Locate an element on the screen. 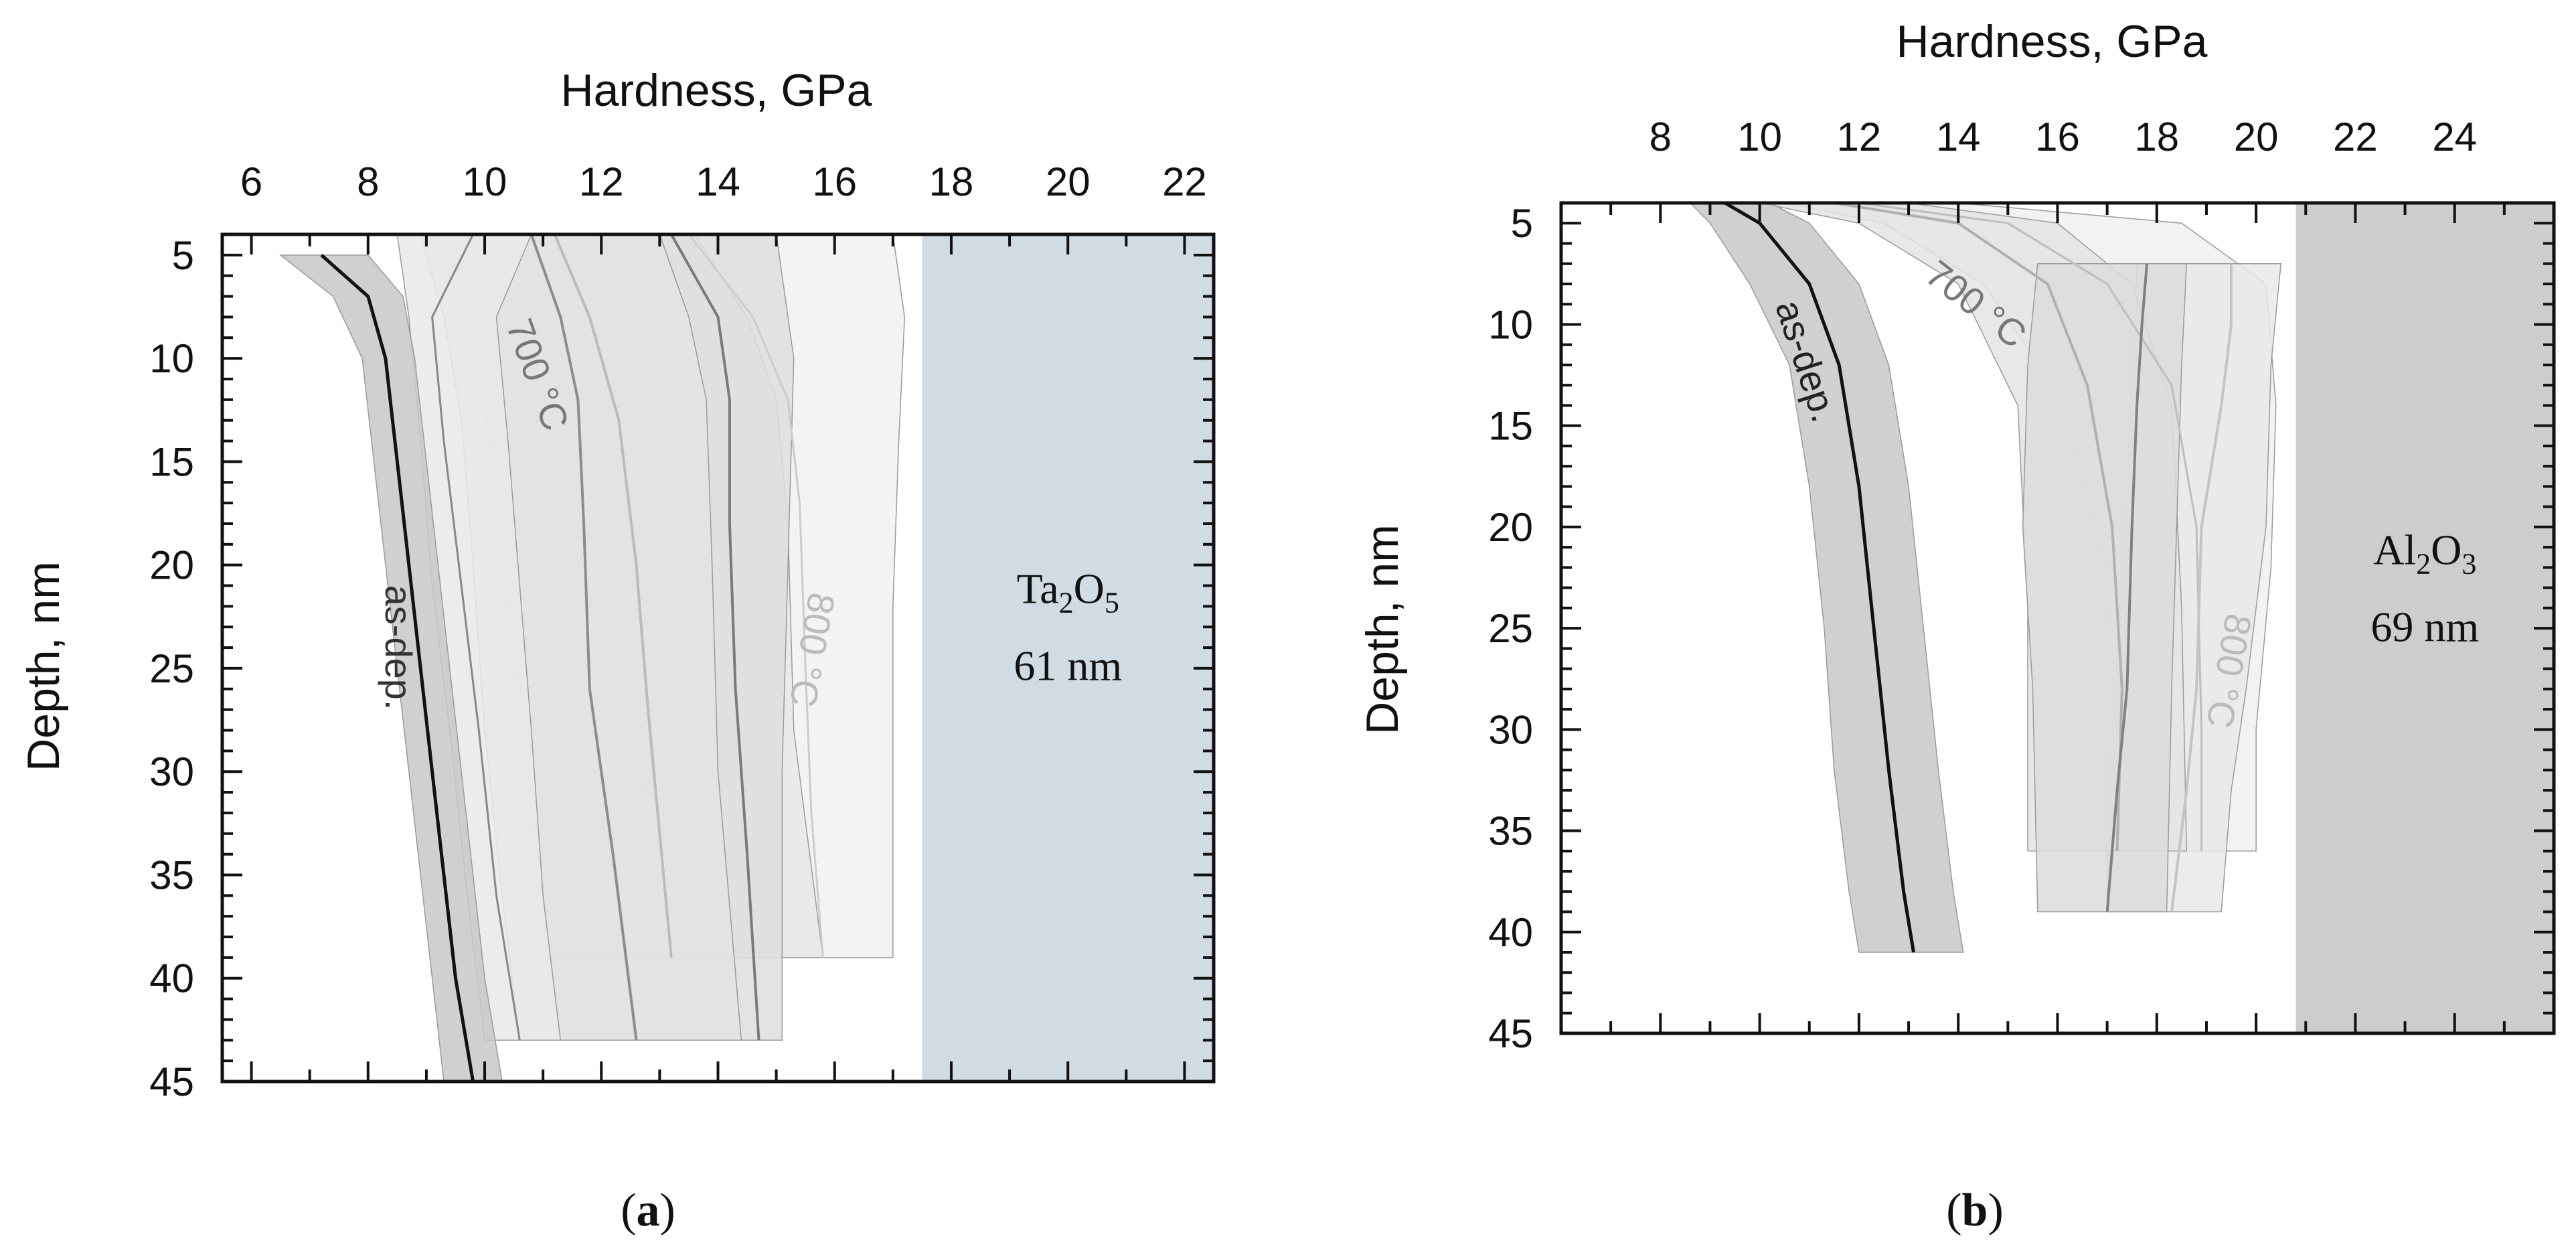 This screenshot has width=2576, height=1257. a-film-formula-sub2: 5 is located at coordinates (1112, 602).